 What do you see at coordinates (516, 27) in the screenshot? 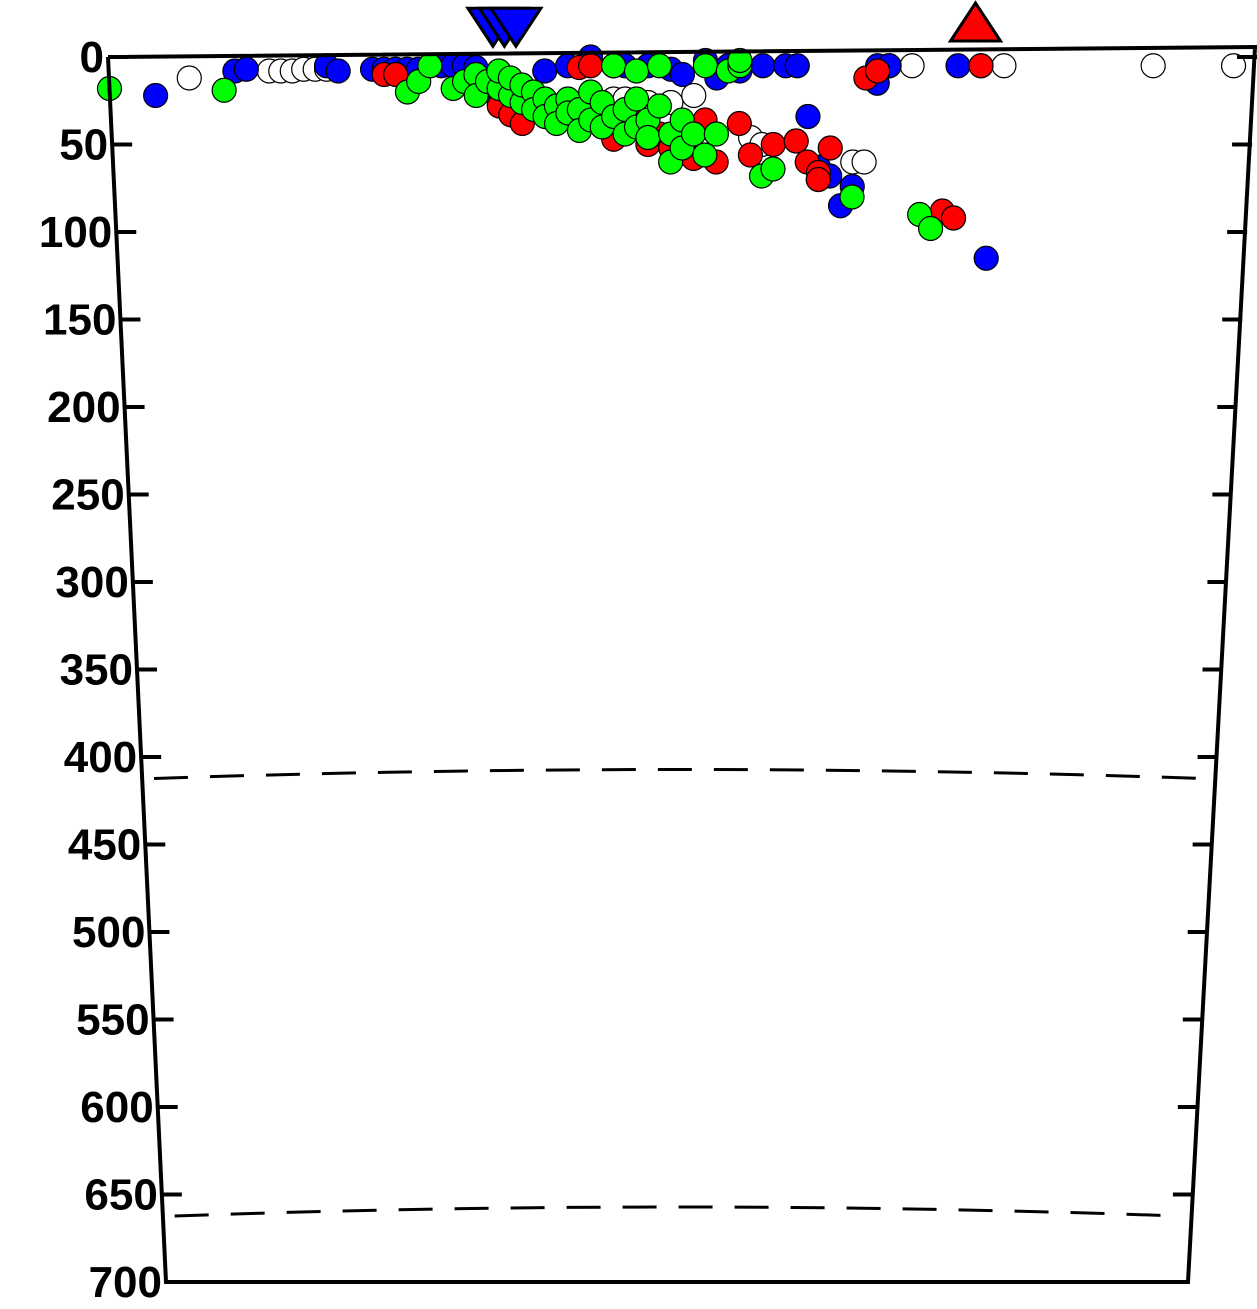
I see `blue-inverted-triangle-marker` at bounding box center [516, 27].